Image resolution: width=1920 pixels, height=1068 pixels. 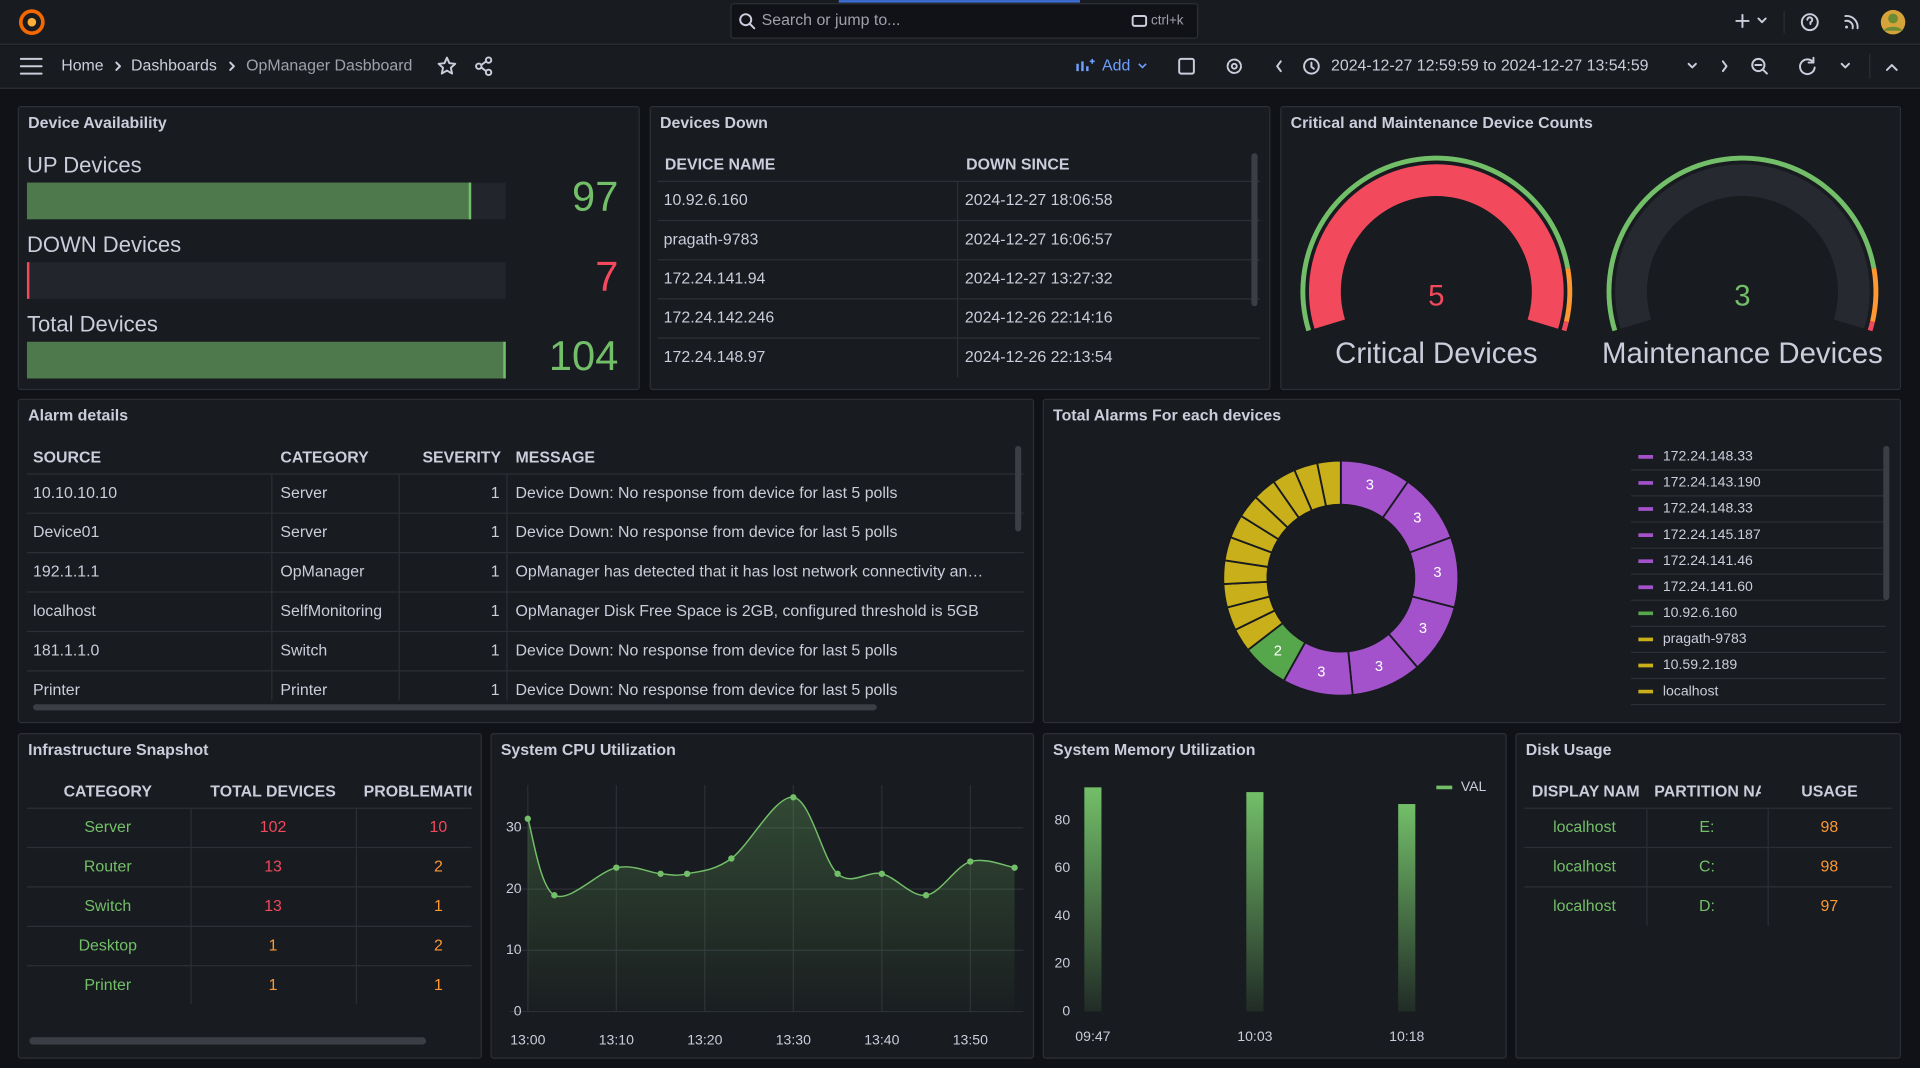 I want to click on x-tick-label: 13:10, so click(x=616, y=1040).